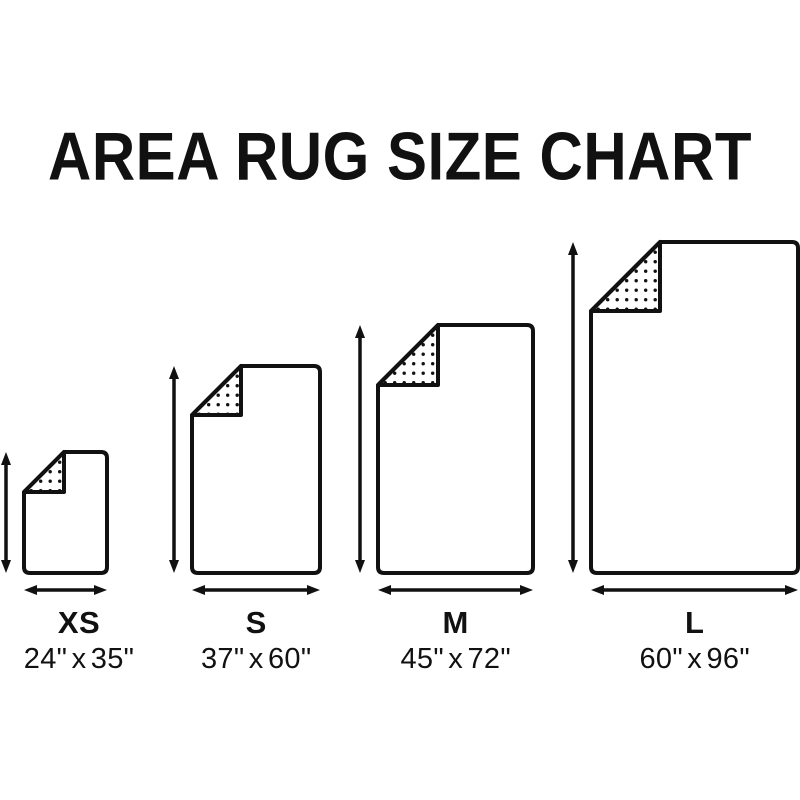 Image resolution: width=800 pixels, height=800 pixels. Describe the element at coordinates (445, 459) in the screenshot. I see `rug-figure-m` at that location.